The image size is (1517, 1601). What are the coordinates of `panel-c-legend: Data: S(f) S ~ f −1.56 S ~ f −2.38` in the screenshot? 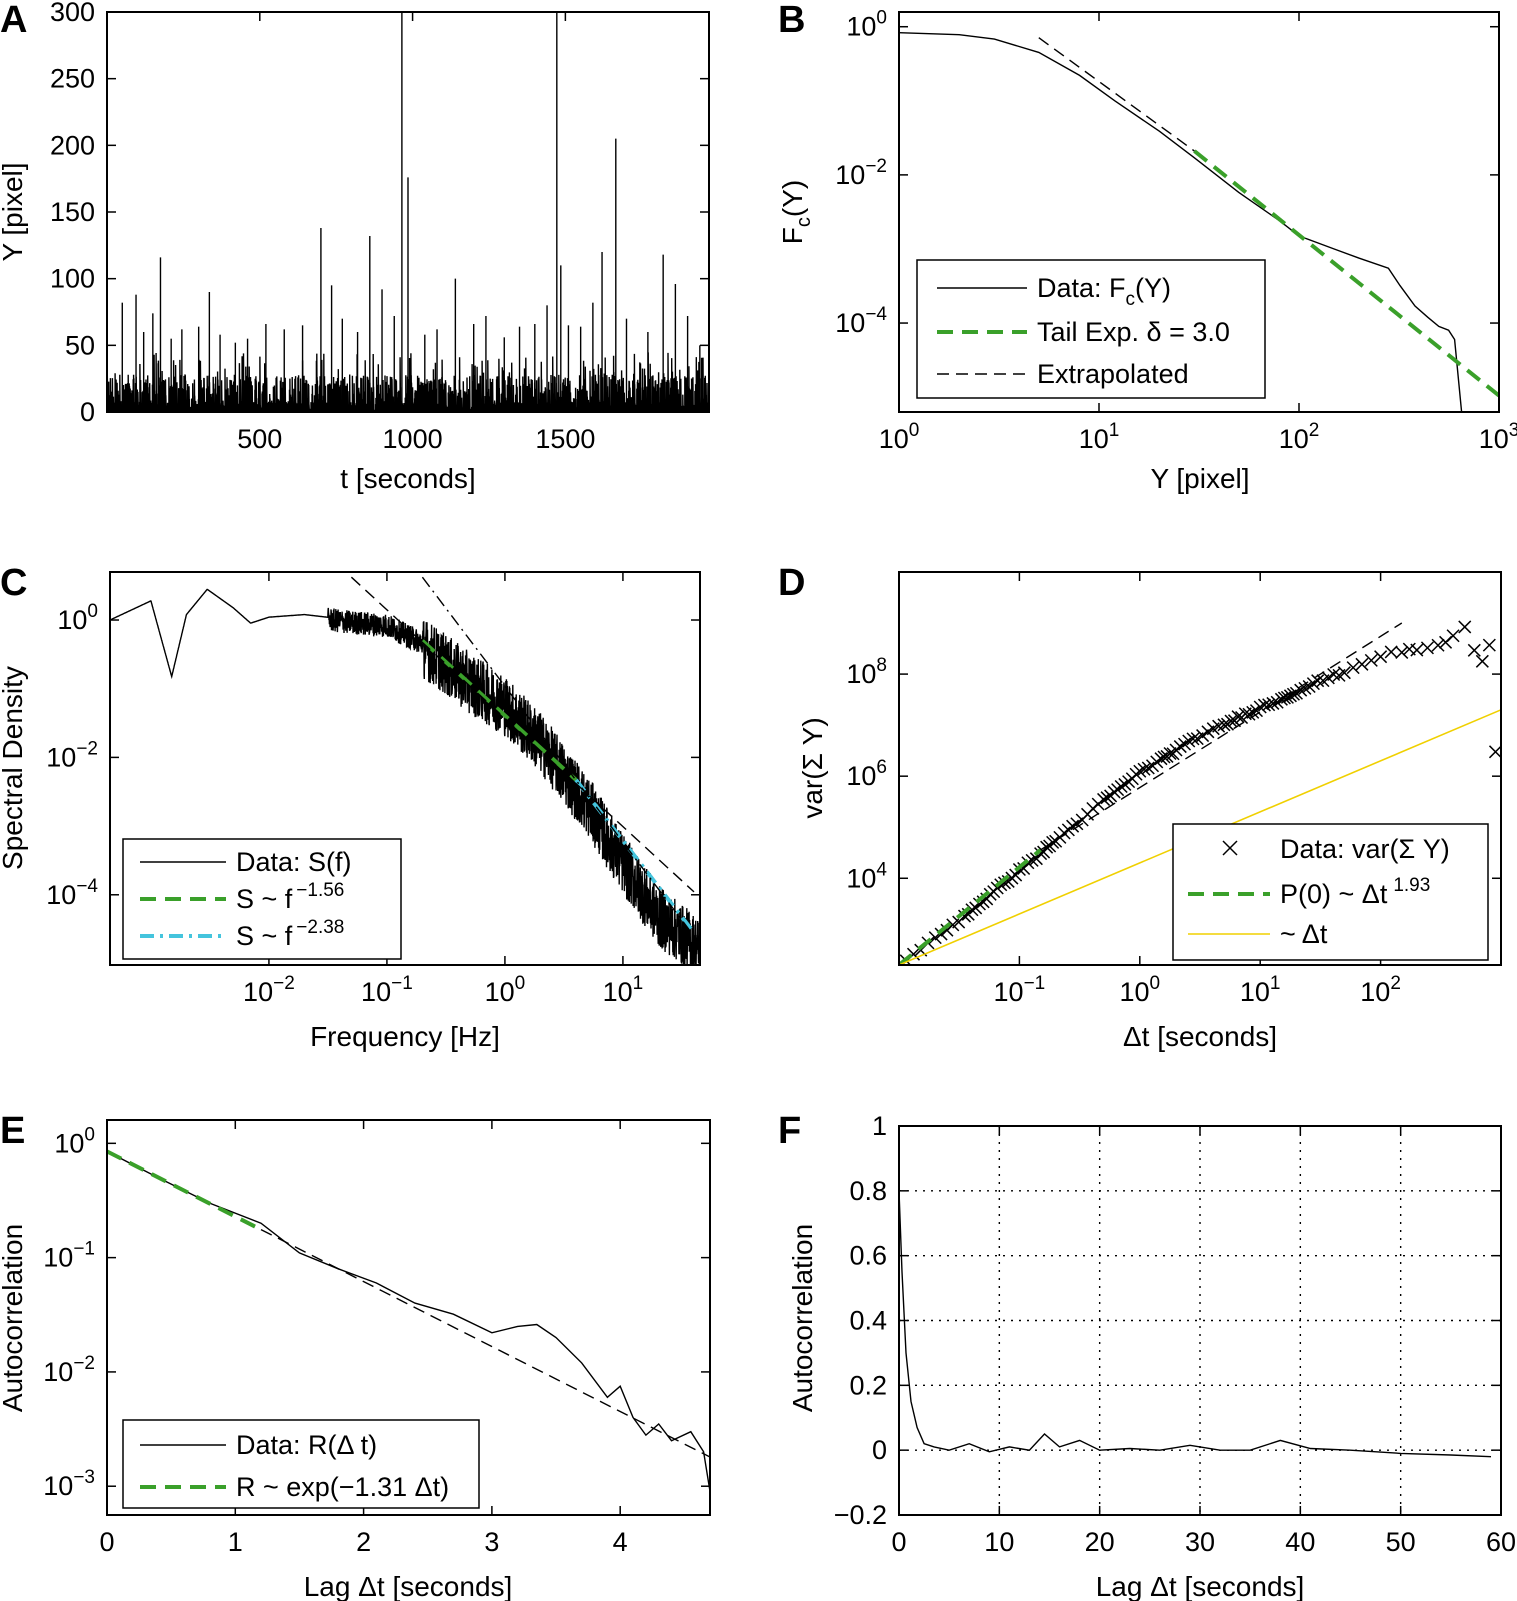 It's located at (262, 899).